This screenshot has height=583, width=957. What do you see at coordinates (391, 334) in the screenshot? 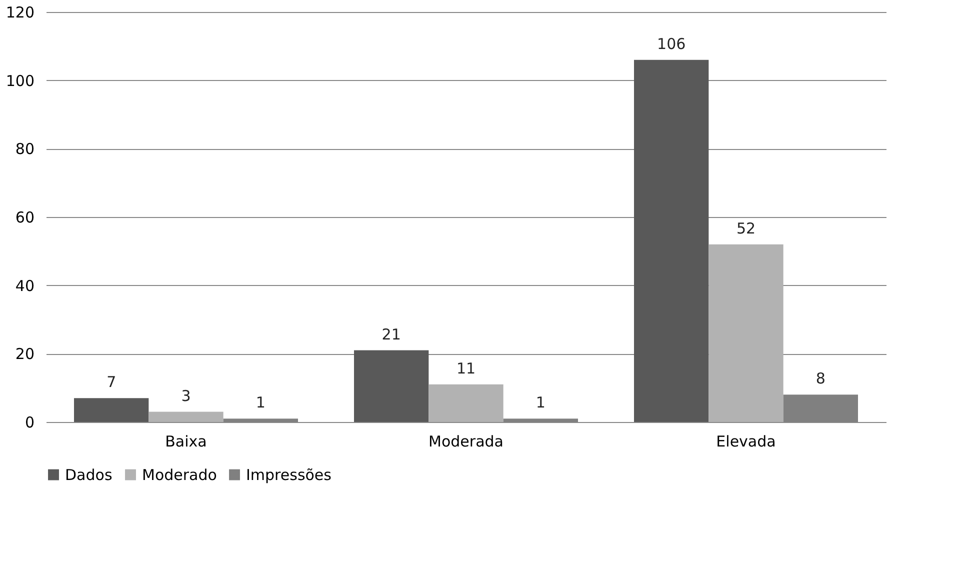
I see `data-label: 21` at bounding box center [391, 334].